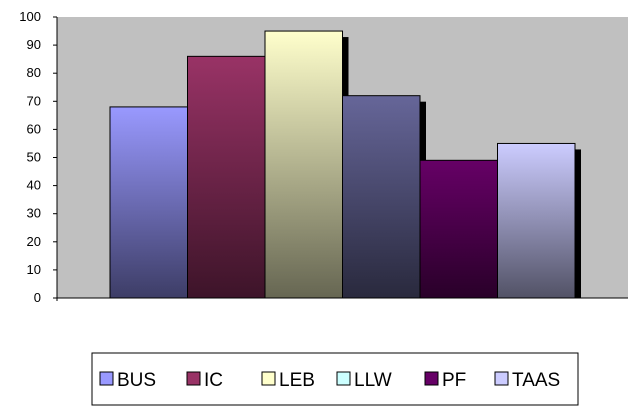 The width and height of the screenshot is (628, 407). What do you see at coordinates (193, 378) in the screenshot?
I see `legend-swatch-ic` at bounding box center [193, 378].